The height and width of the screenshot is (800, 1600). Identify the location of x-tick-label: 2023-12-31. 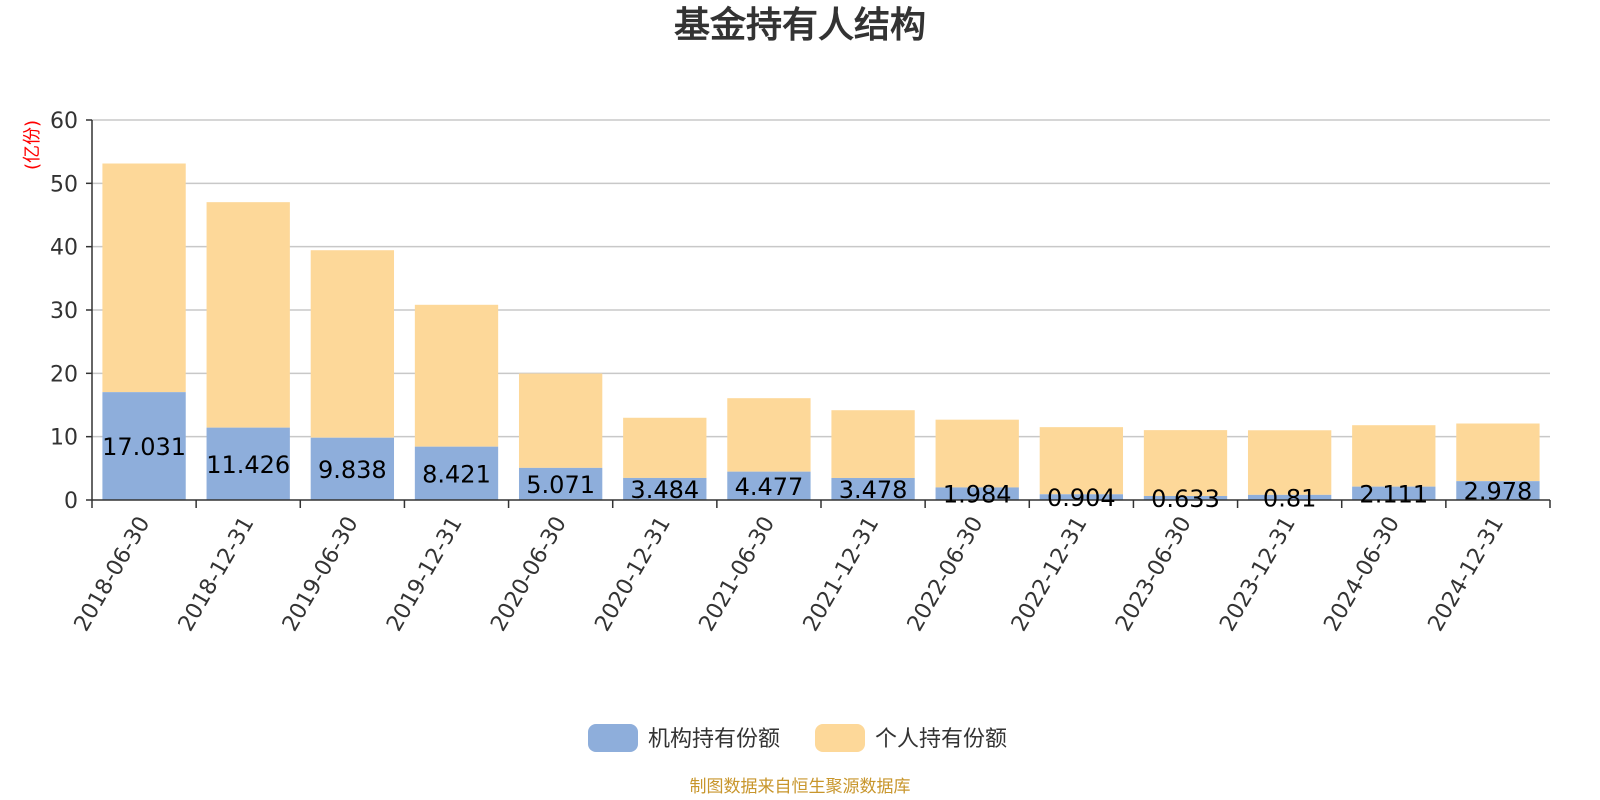
(1258, 574).